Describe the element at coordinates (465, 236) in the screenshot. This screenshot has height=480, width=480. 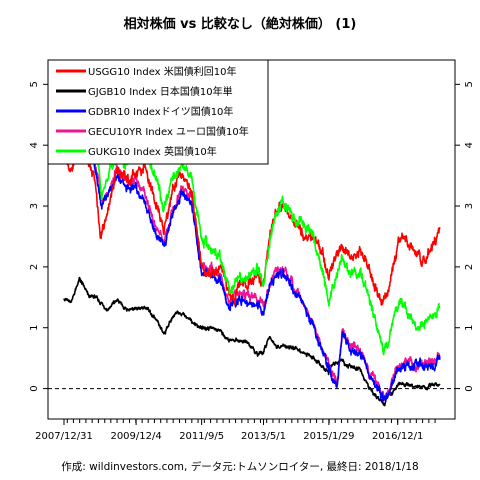
I see `y-axis-right: 0 1 2 3 4 5` at that location.